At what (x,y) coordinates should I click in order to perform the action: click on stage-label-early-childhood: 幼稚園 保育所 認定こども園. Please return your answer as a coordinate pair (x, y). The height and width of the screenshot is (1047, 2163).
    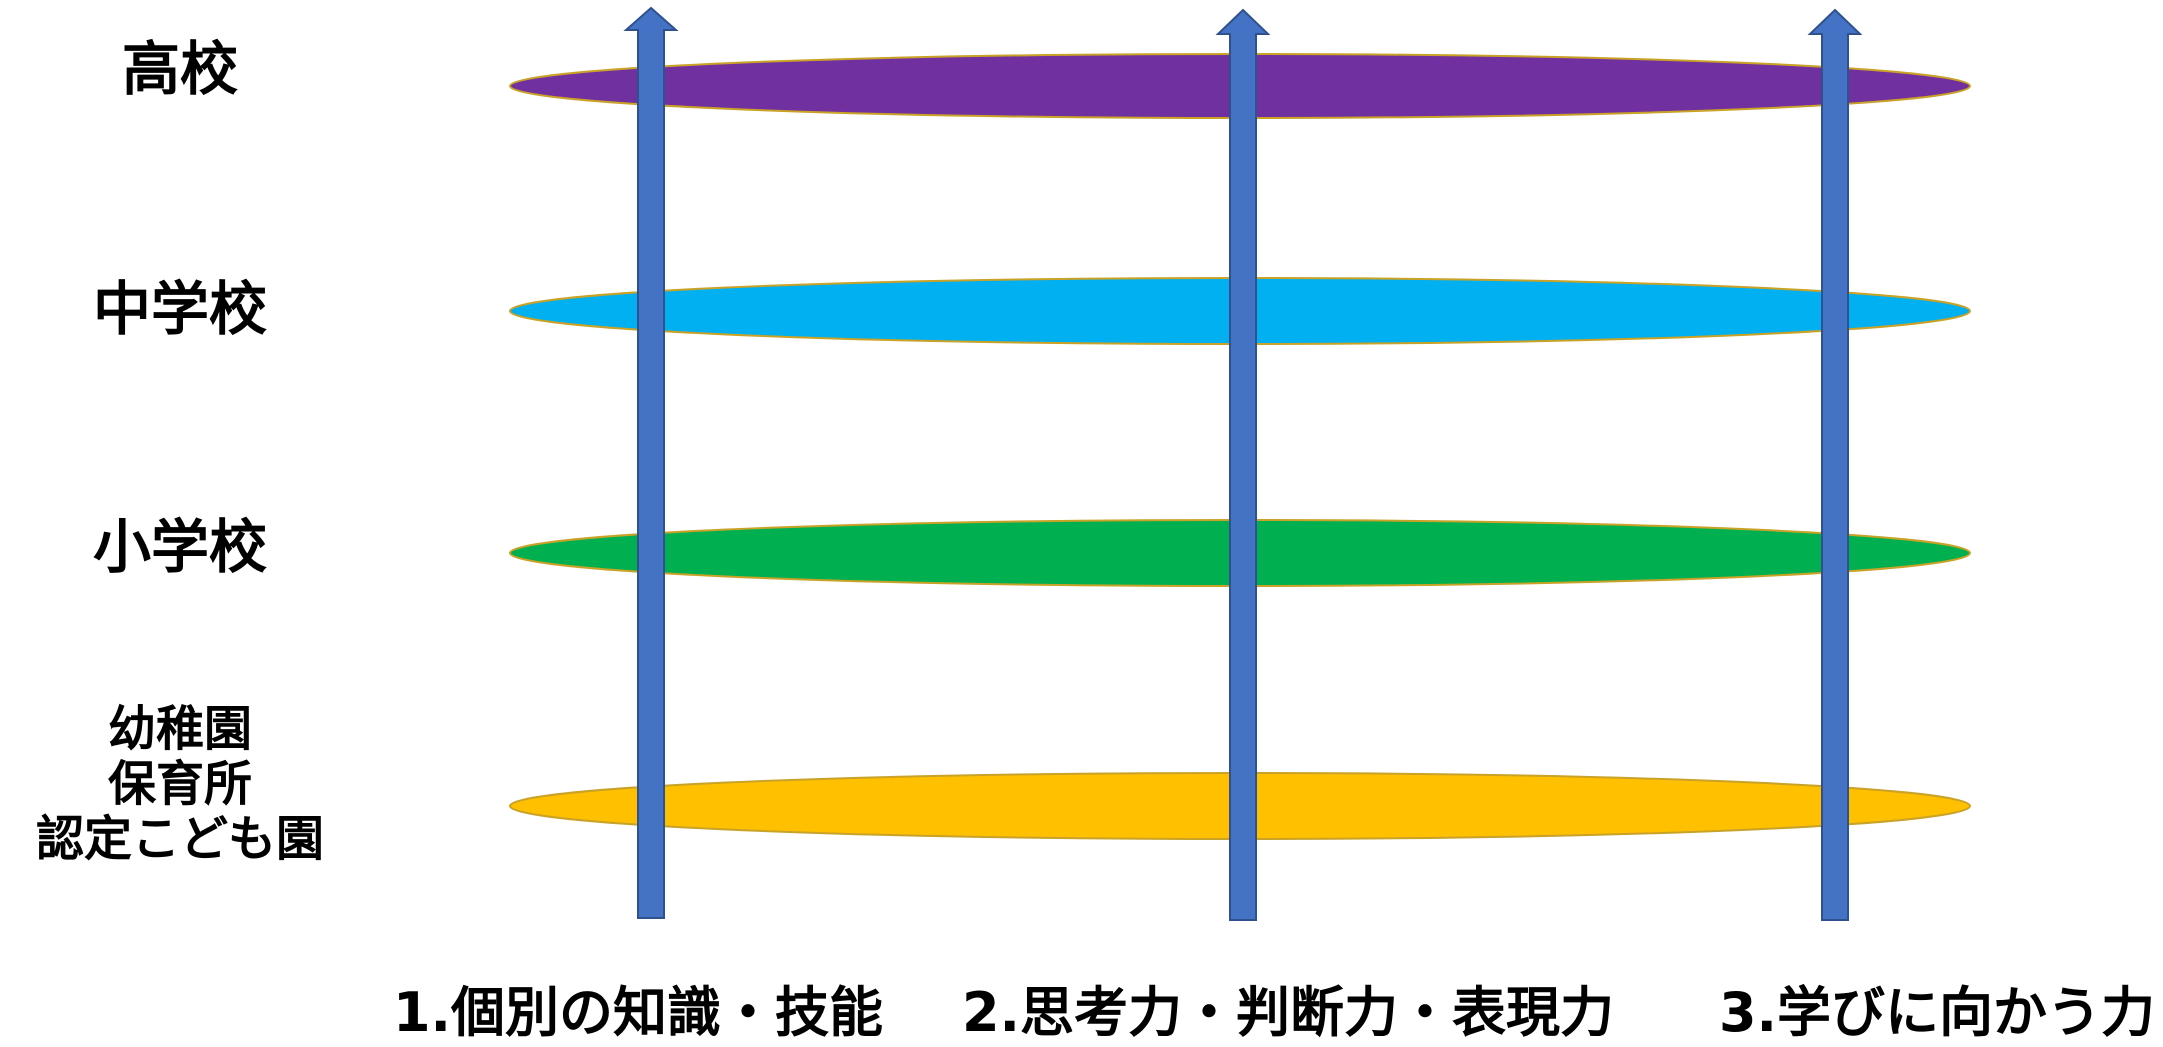
    Looking at the image, I should click on (180, 784).